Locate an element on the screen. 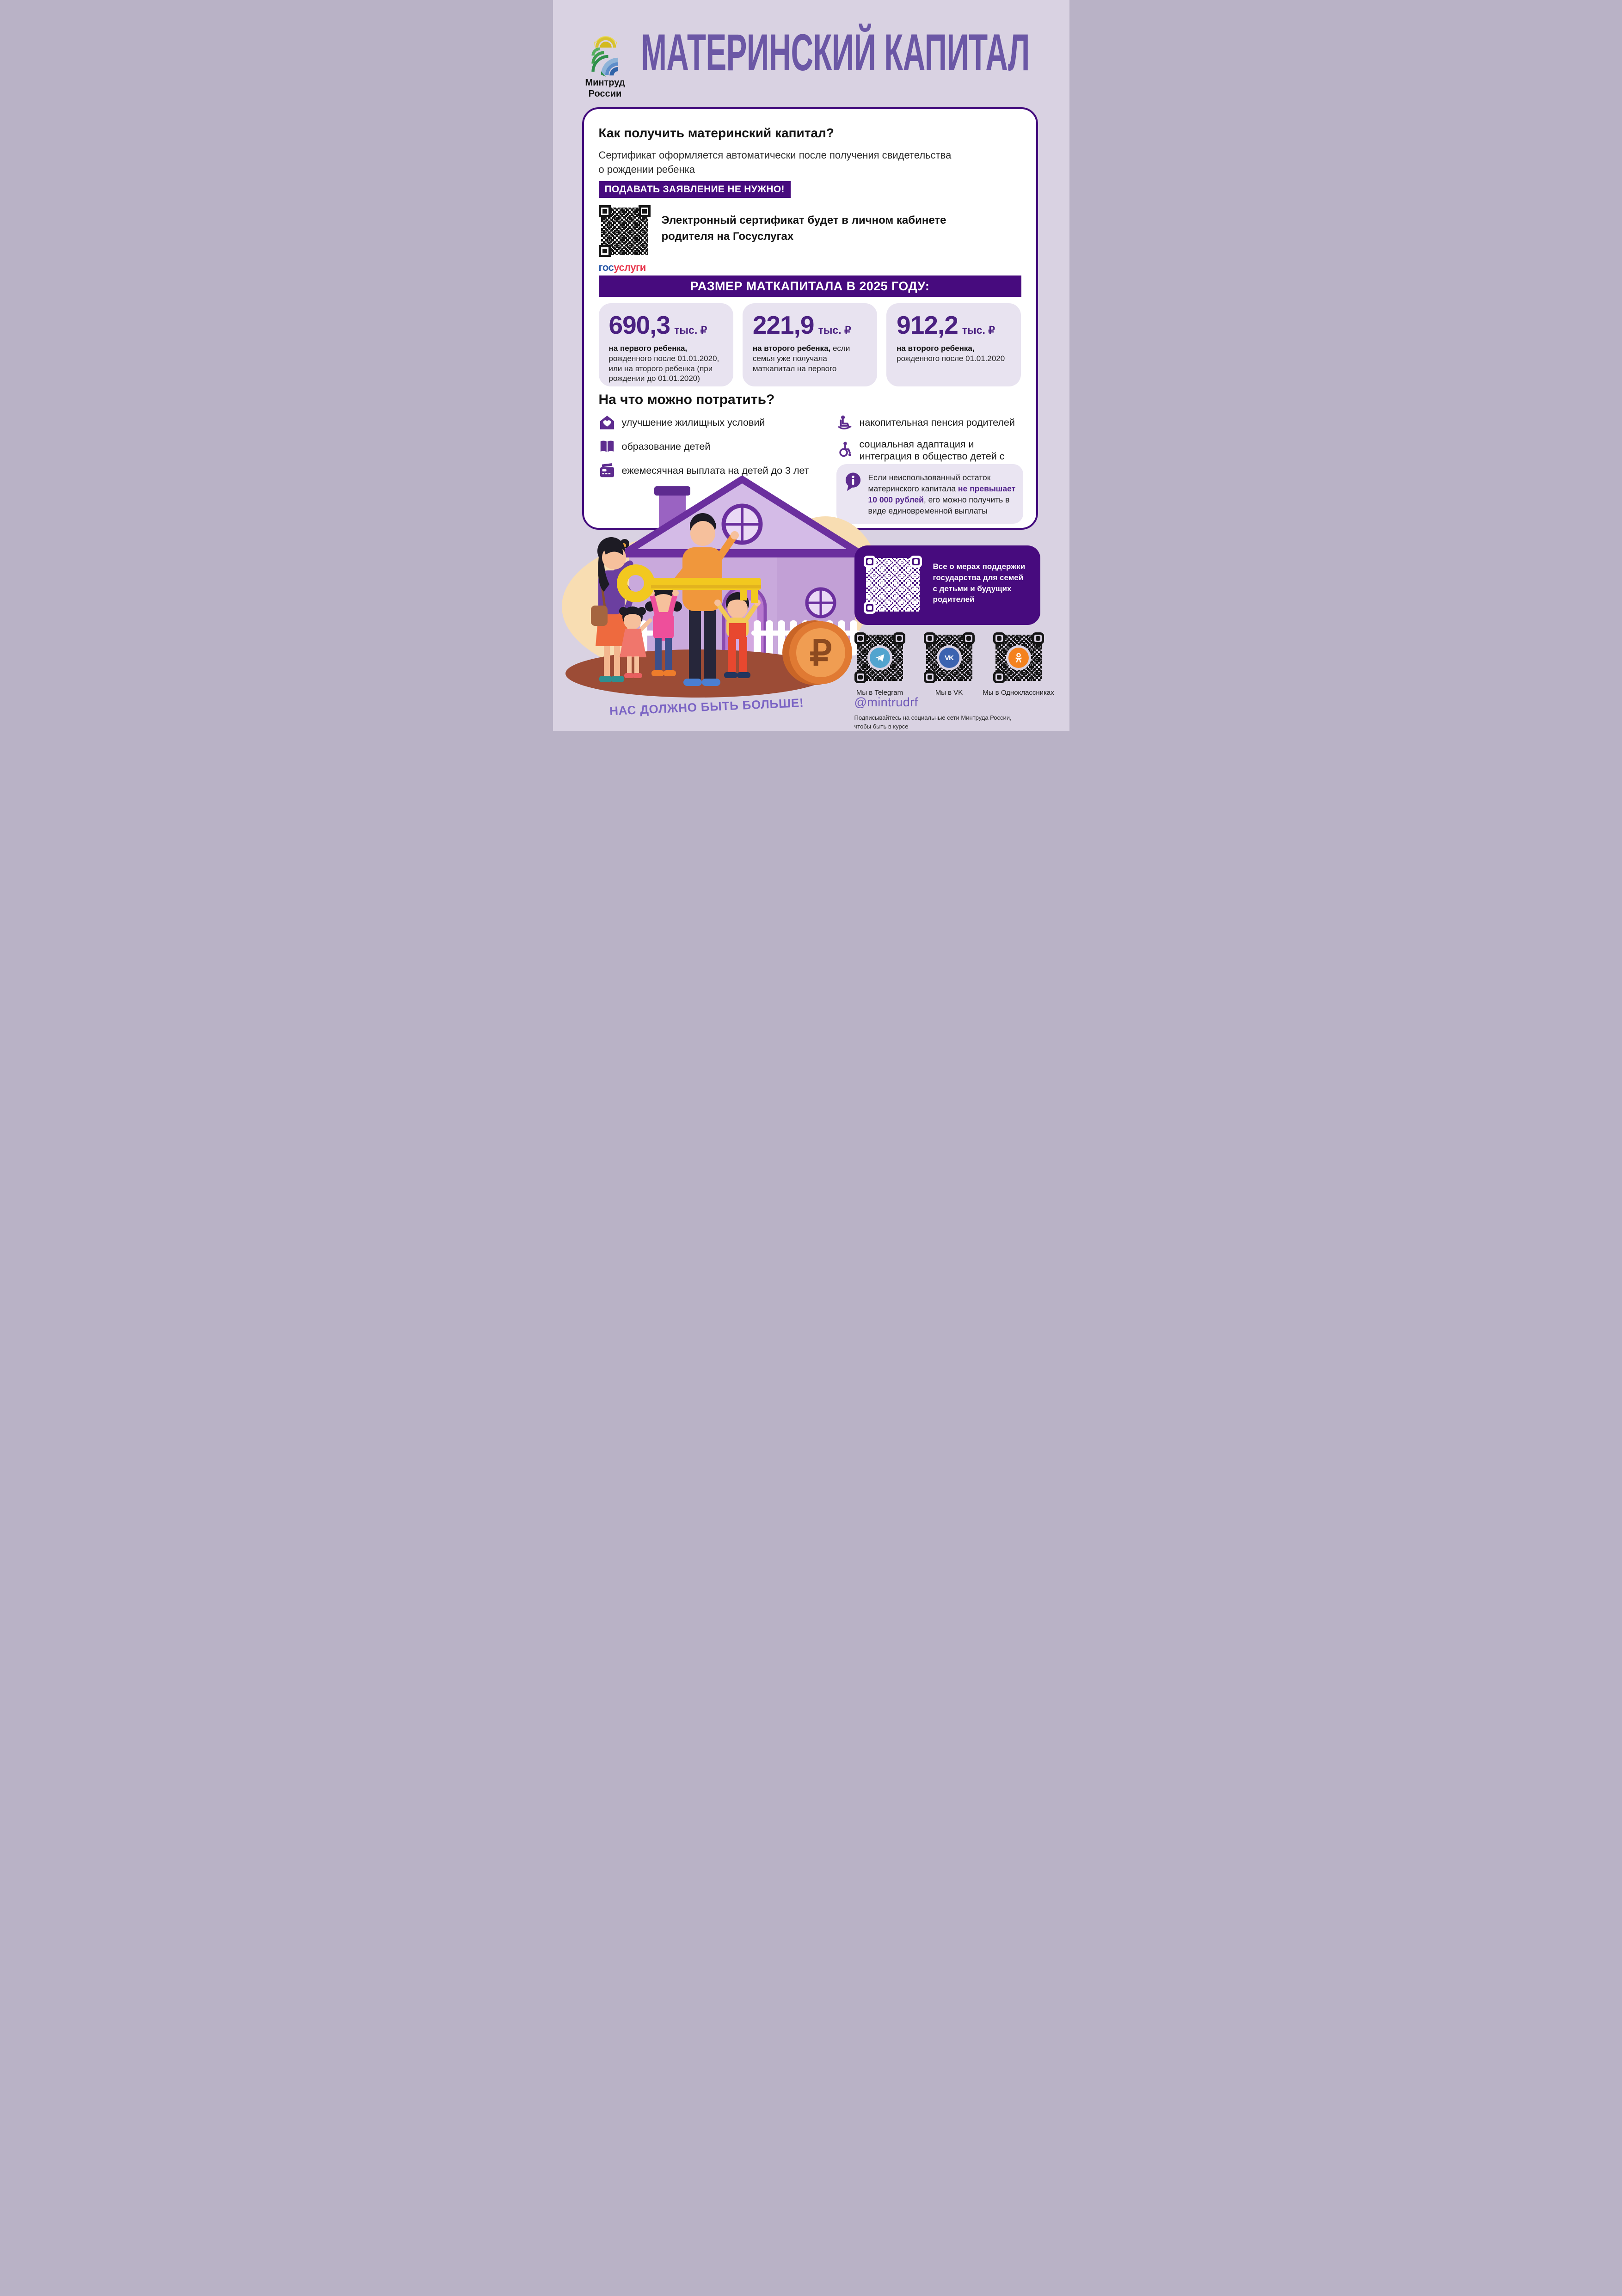  gosuslugi-qr-code is located at coordinates (625, 231).